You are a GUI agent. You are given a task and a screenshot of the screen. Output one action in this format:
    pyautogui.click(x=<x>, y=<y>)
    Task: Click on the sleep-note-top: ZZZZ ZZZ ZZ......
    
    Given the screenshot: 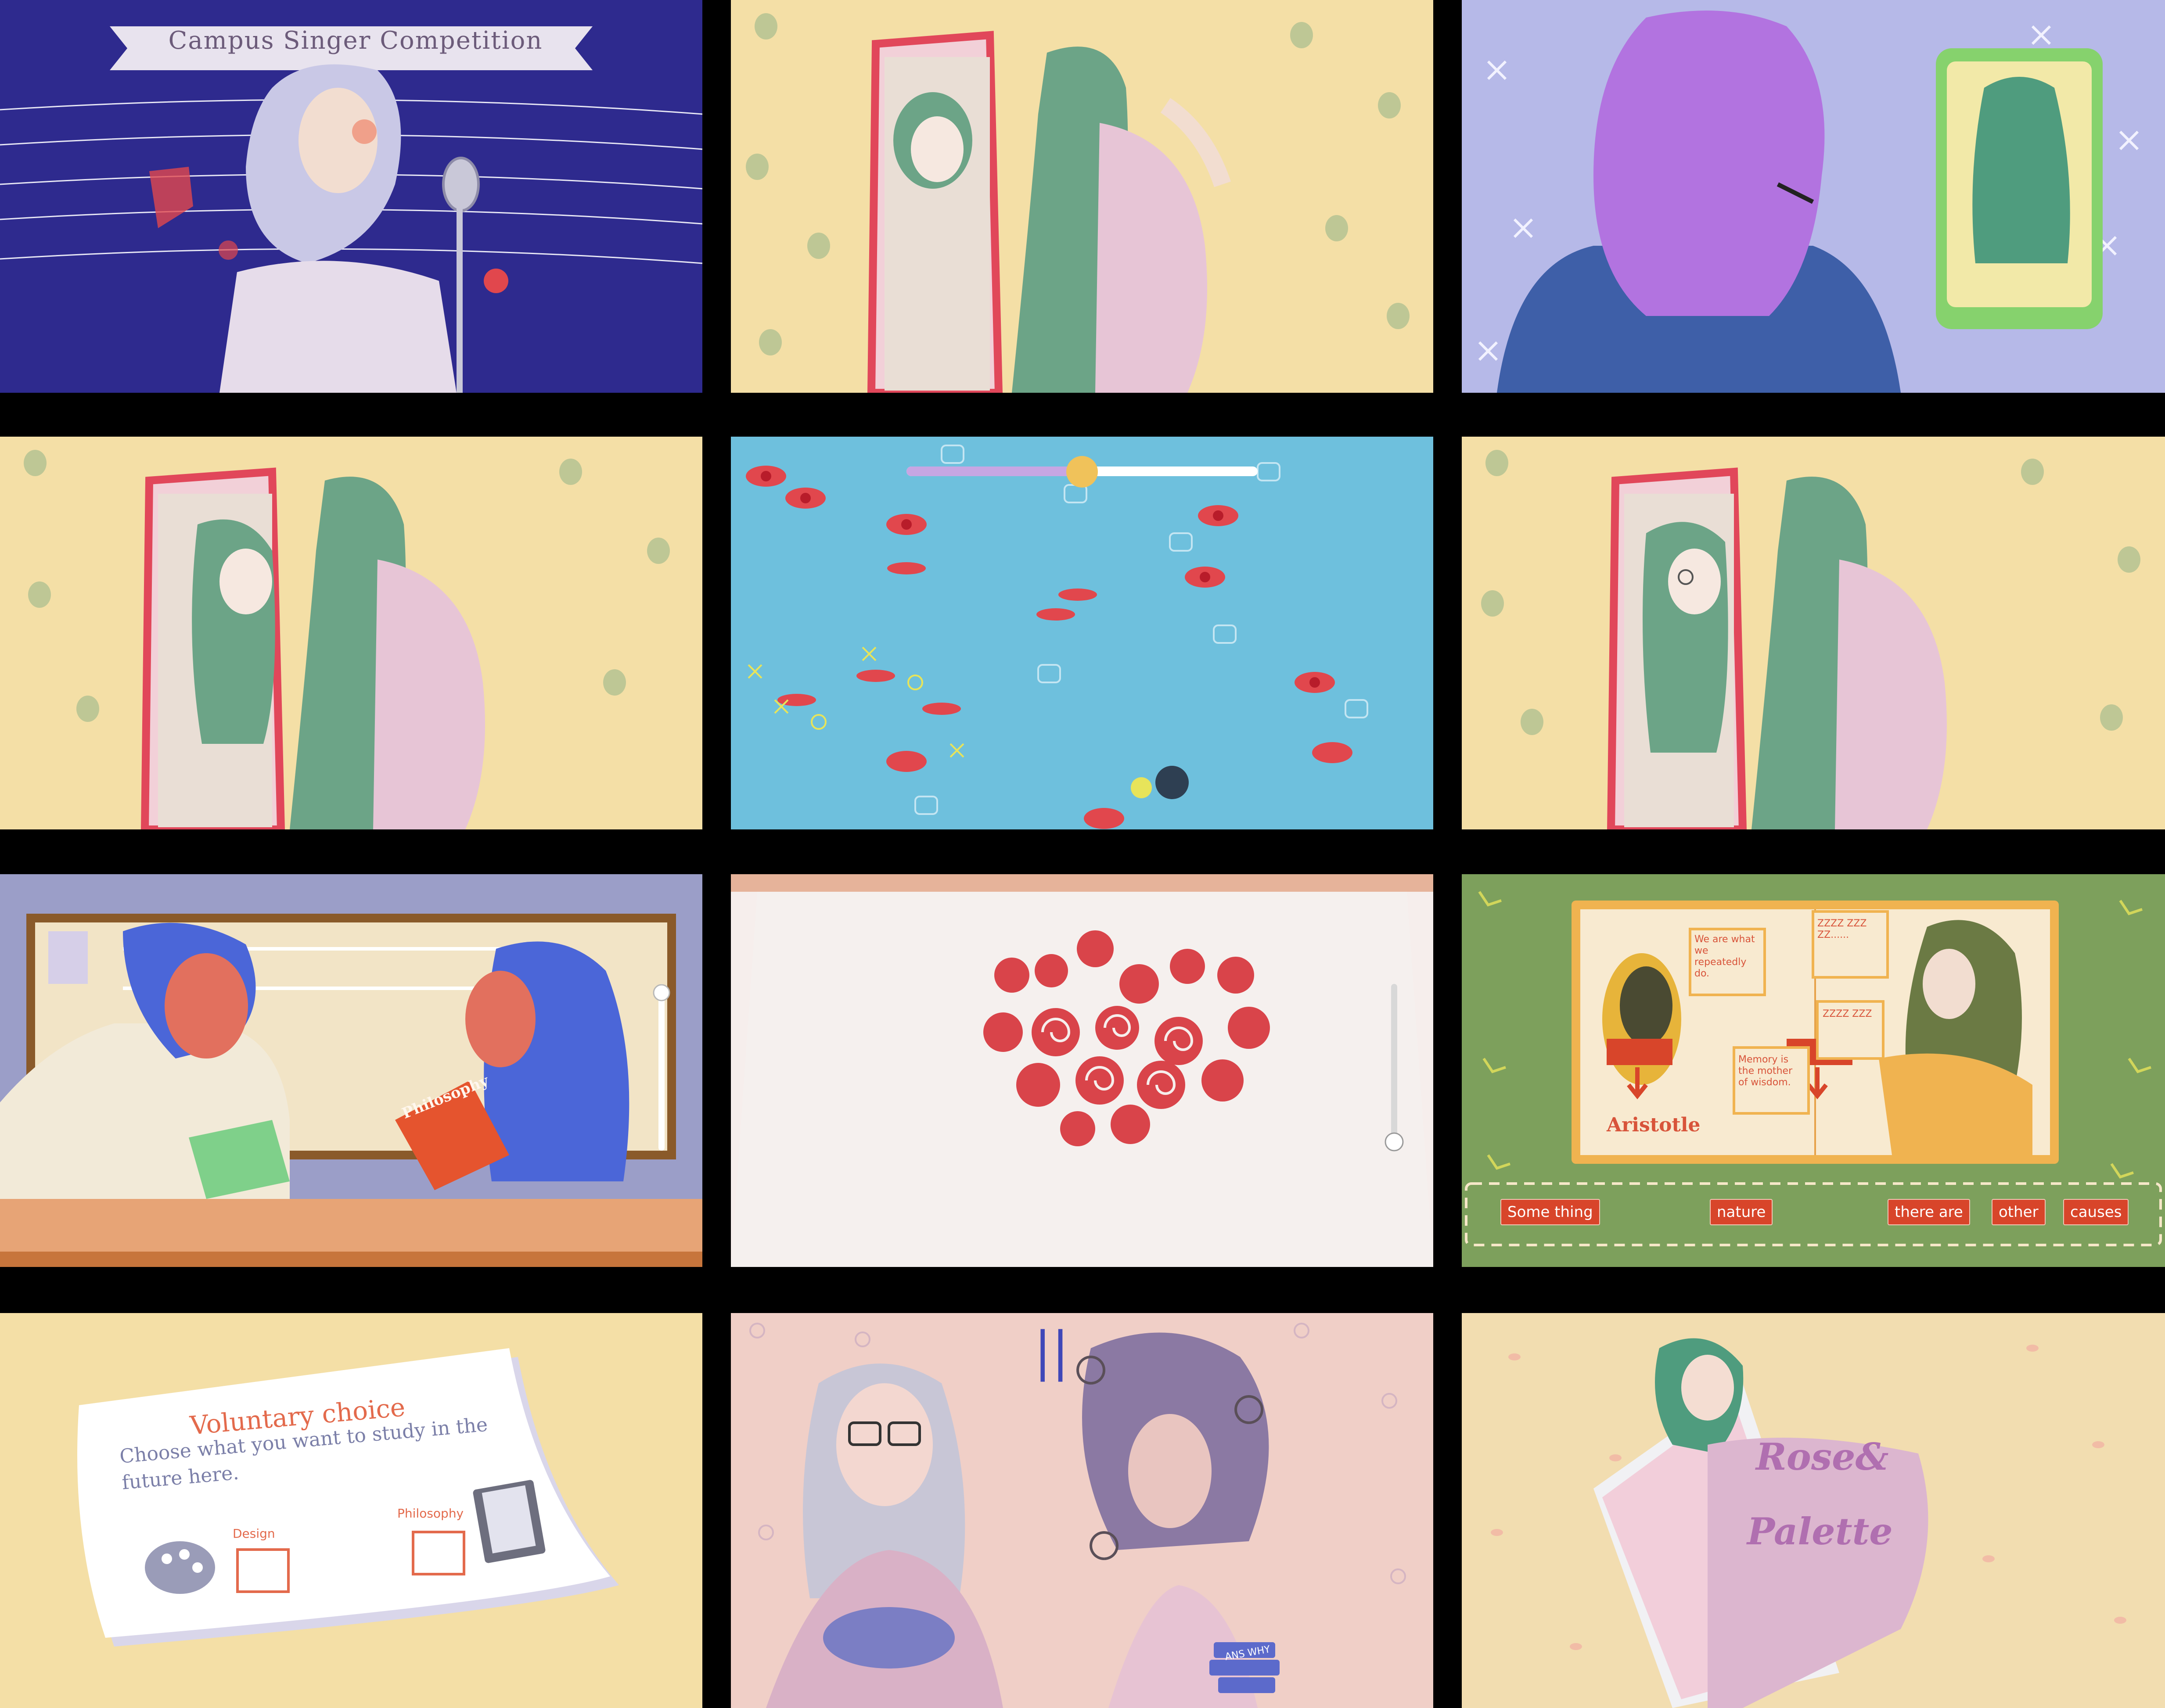 What is the action you would take?
    pyautogui.click(x=1842, y=929)
    